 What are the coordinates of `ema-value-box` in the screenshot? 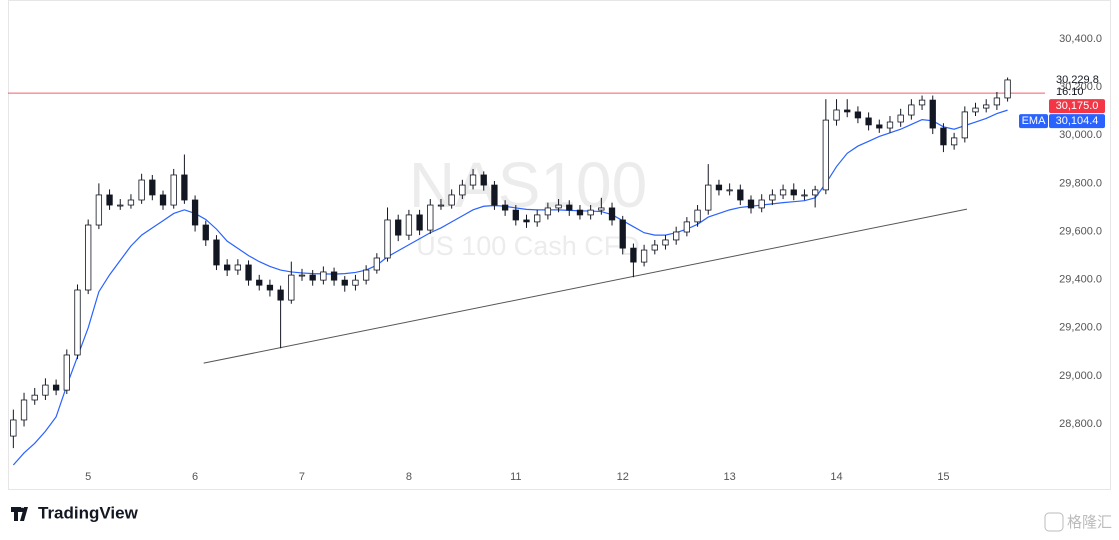 It's located at (1077, 121).